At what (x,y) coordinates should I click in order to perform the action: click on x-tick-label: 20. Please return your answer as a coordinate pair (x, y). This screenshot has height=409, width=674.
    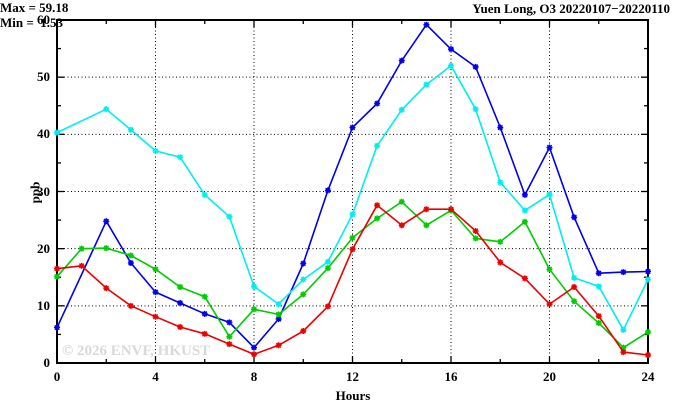
    Looking at the image, I should click on (549, 376).